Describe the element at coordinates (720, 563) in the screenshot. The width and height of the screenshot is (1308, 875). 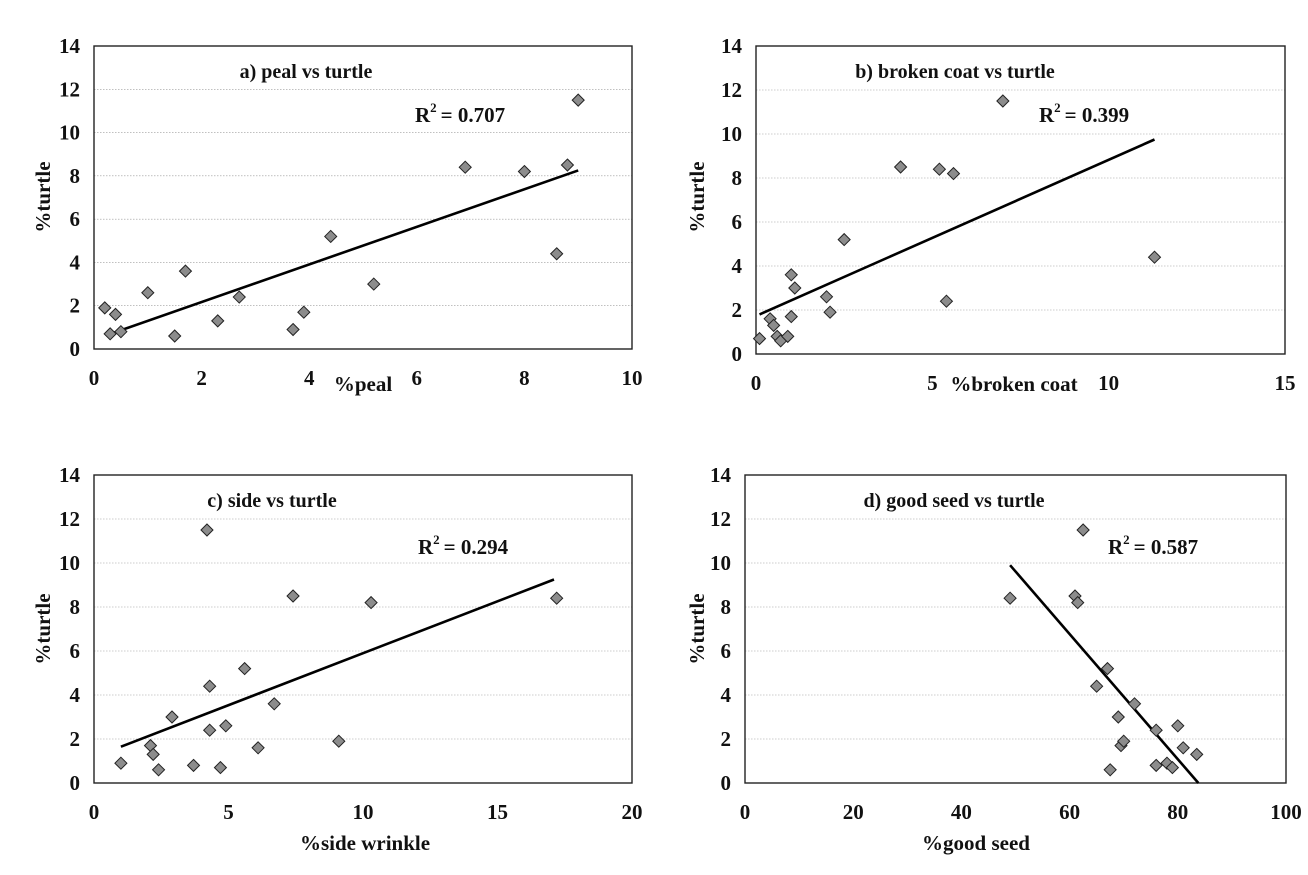
I see `y-tick-label: 10` at that location.